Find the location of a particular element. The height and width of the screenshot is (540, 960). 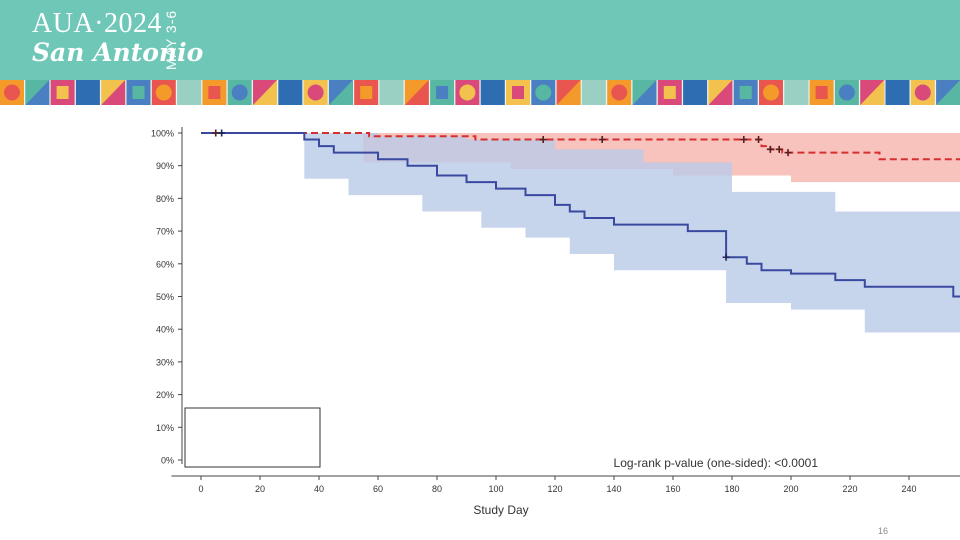

p-value-annotation: Log-rank p-value (one-sided): <0.0001 is located at coordinates (716, 463).